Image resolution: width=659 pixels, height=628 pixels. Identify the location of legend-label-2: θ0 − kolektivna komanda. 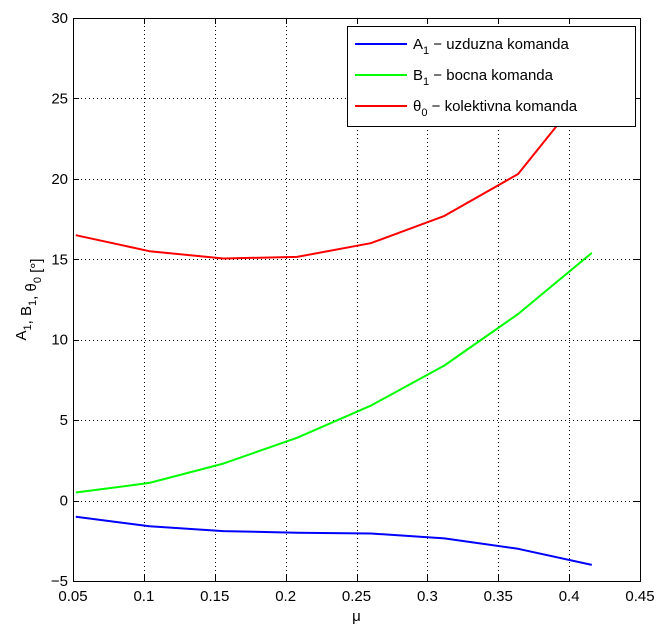
(495, 108).